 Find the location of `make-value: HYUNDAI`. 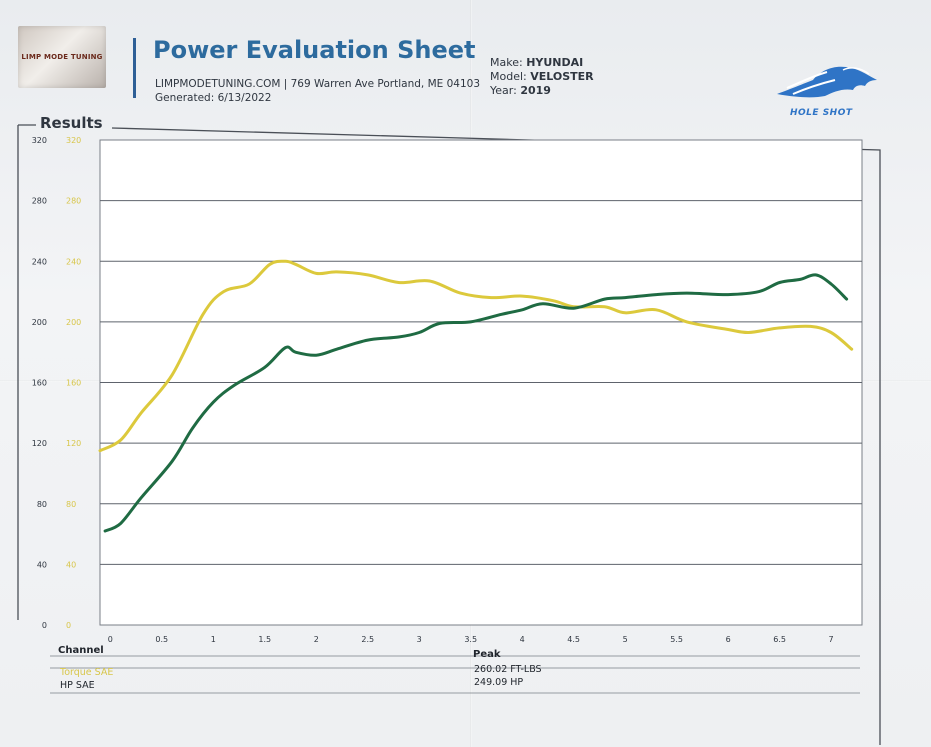

make-value: HYUNDAI is located at coordinates (555, 62).